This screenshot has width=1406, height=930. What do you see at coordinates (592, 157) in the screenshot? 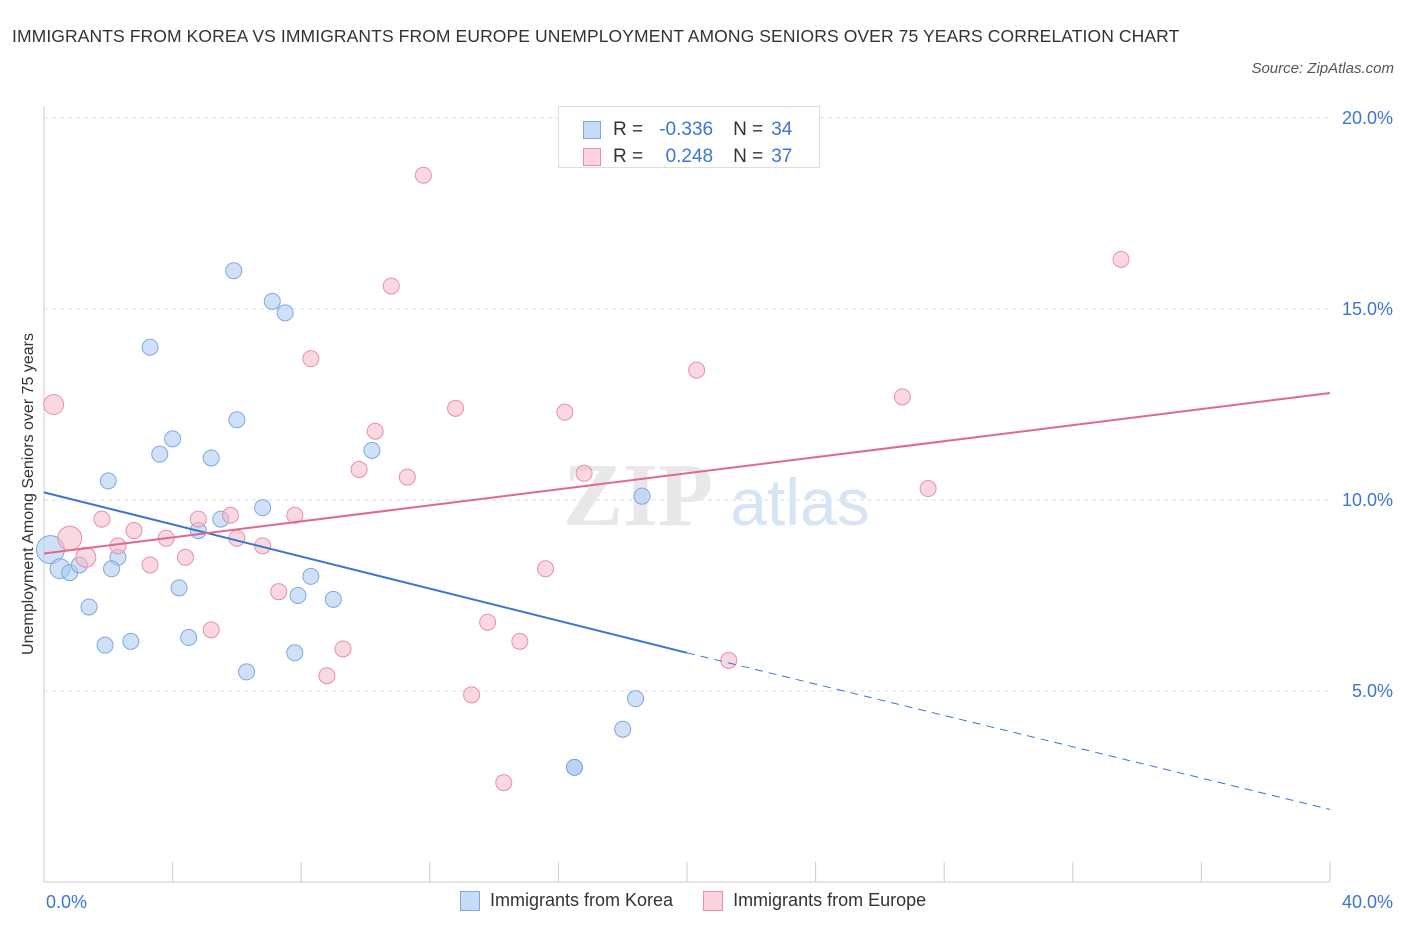
I see `legend-swatch-europe` at bounding box center [592, 157].